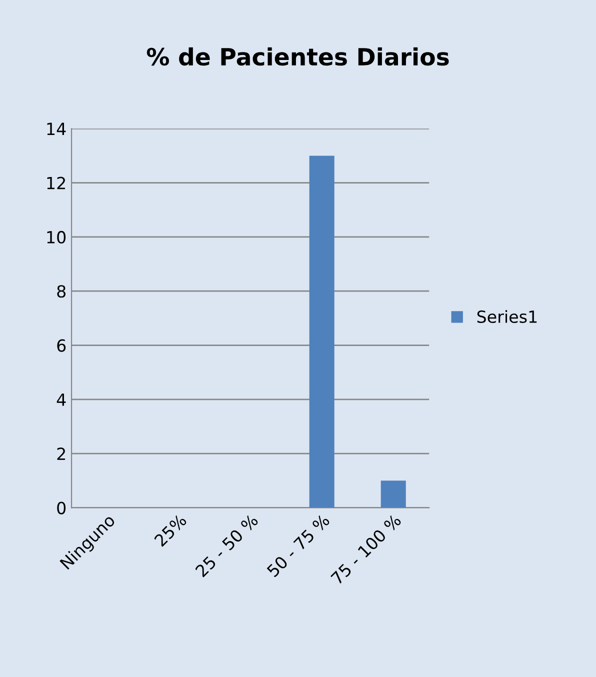  I want to click on y-tick-label: 4, so click(61, 400).